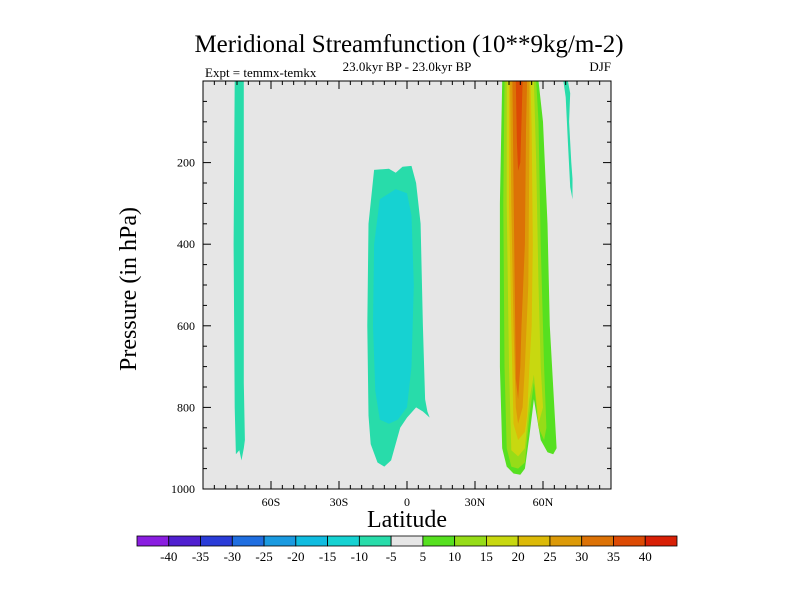 The image size is (800, 600). I want to click on colorbar: -40 -35 -30 -25 -20 -15 -10 -5 5 10 15 20 25 30 35 40, so click(407, 549).